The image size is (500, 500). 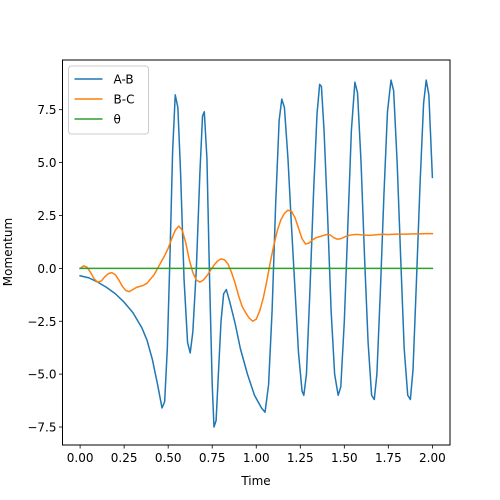 What do you see at coordinates (168, 458) in the screenshot?
I see `x-tick-label: 0.50` at bounding box center [168, 458].